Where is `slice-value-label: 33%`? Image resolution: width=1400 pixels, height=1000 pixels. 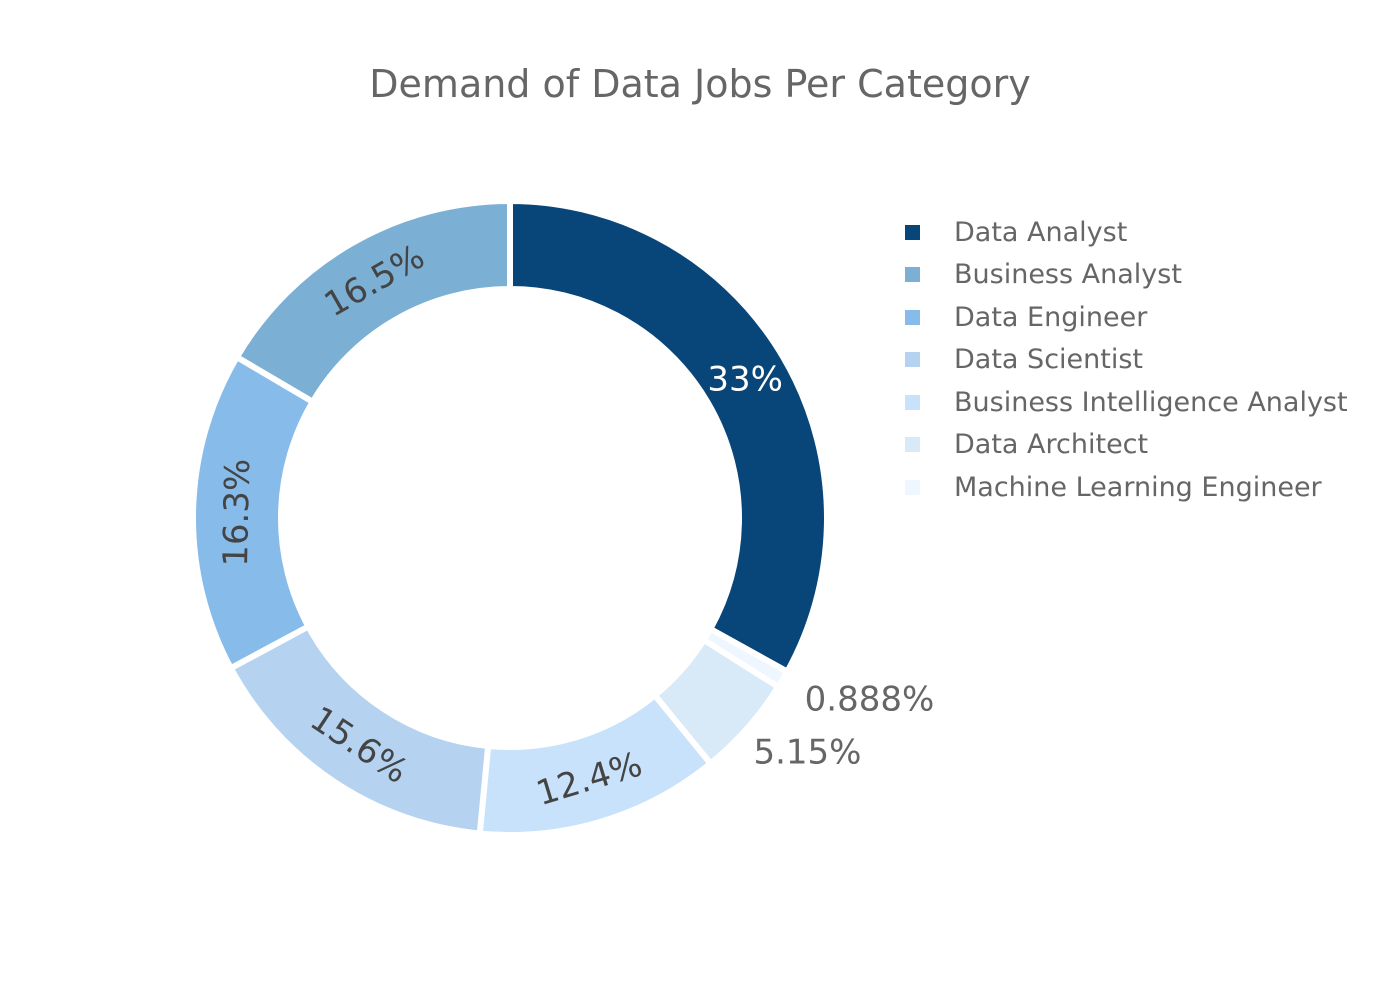 slice-value-label: 33% is located at coordinates (745, 379).